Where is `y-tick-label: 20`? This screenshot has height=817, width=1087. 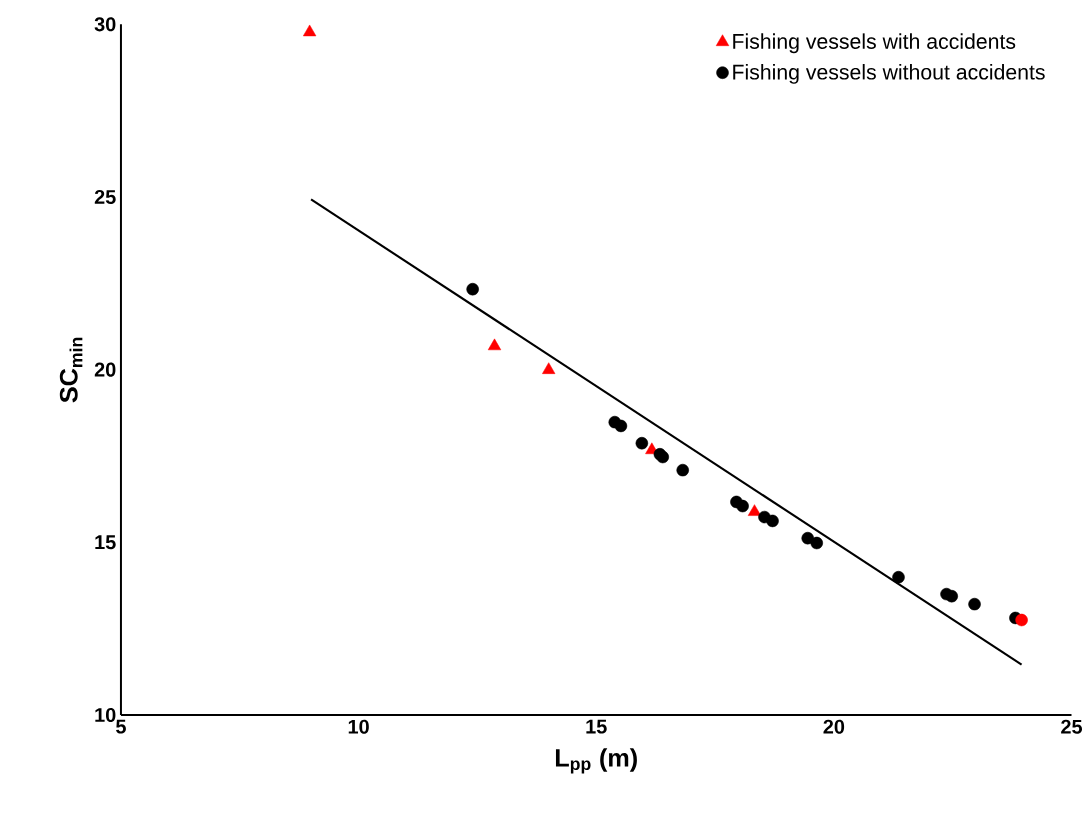 y-tick-label: 20 is located at coordinates (105, 369).